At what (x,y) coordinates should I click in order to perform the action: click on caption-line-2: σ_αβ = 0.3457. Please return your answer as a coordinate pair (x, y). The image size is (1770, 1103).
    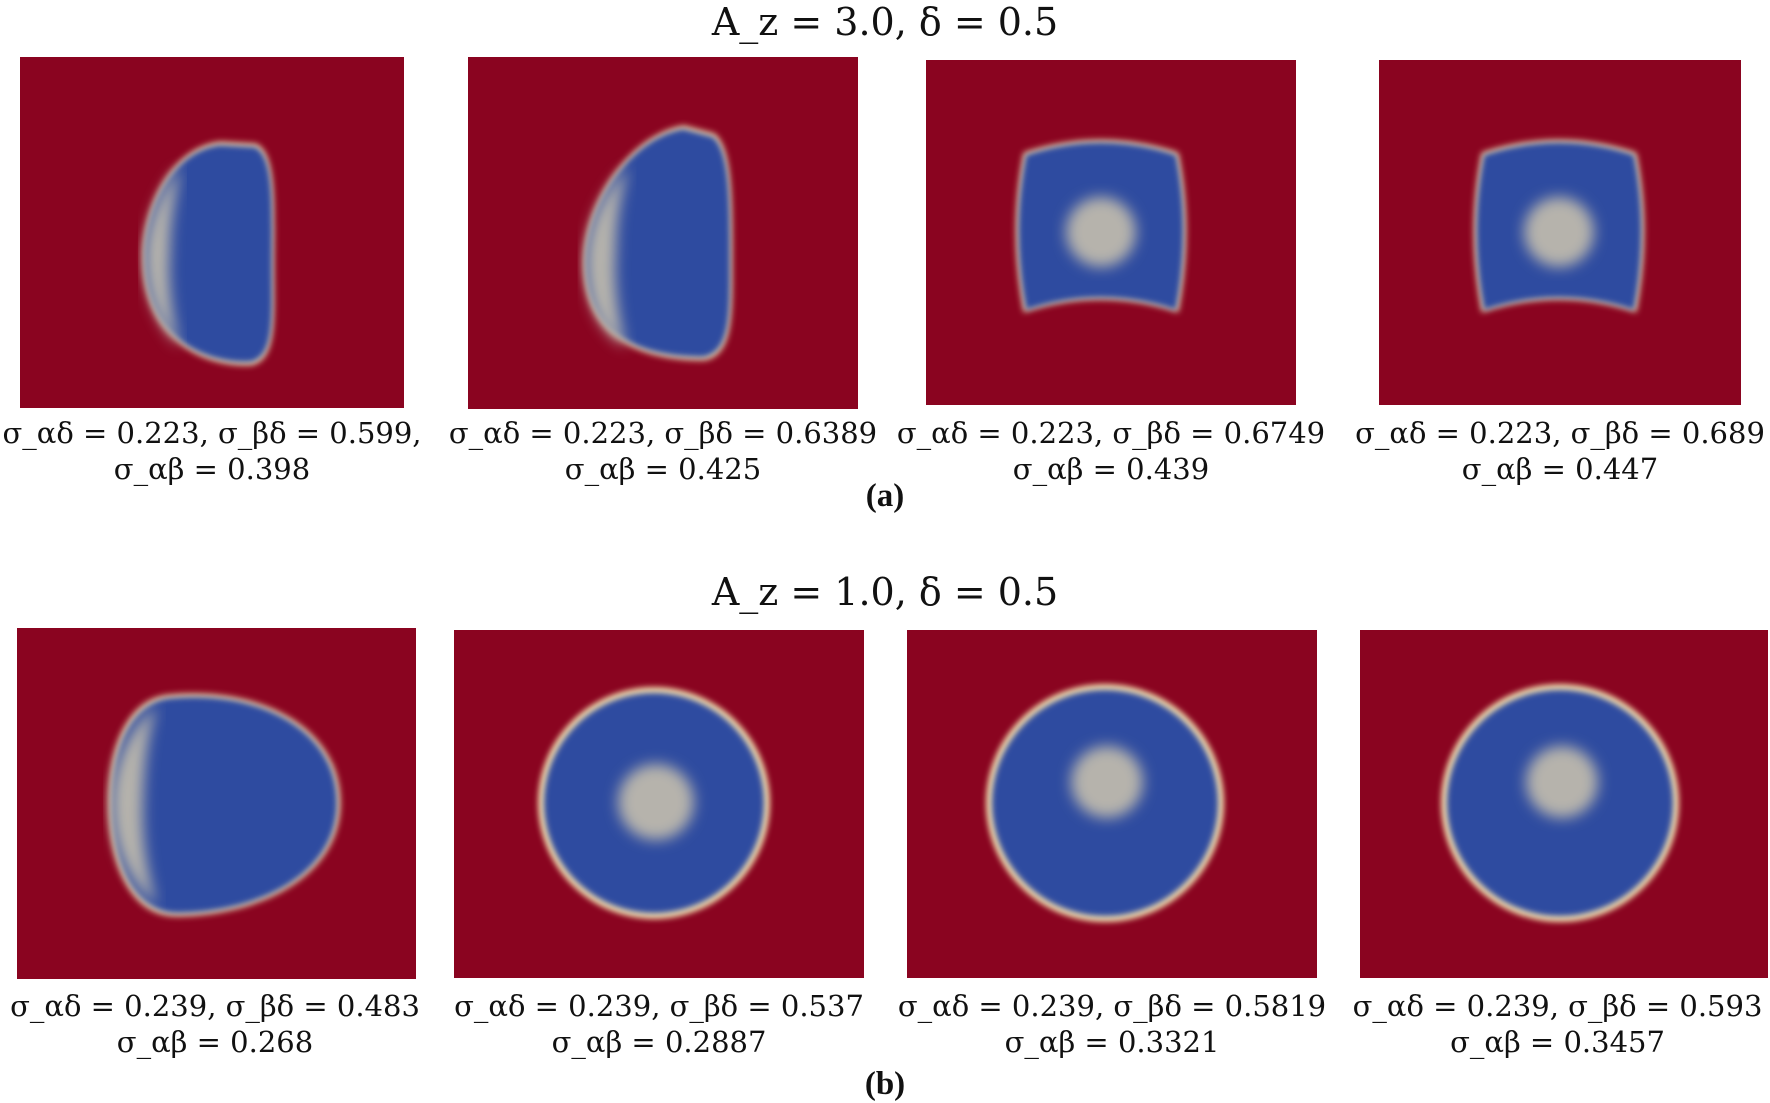
    Looking at the image, I should click on (1557, 1042).